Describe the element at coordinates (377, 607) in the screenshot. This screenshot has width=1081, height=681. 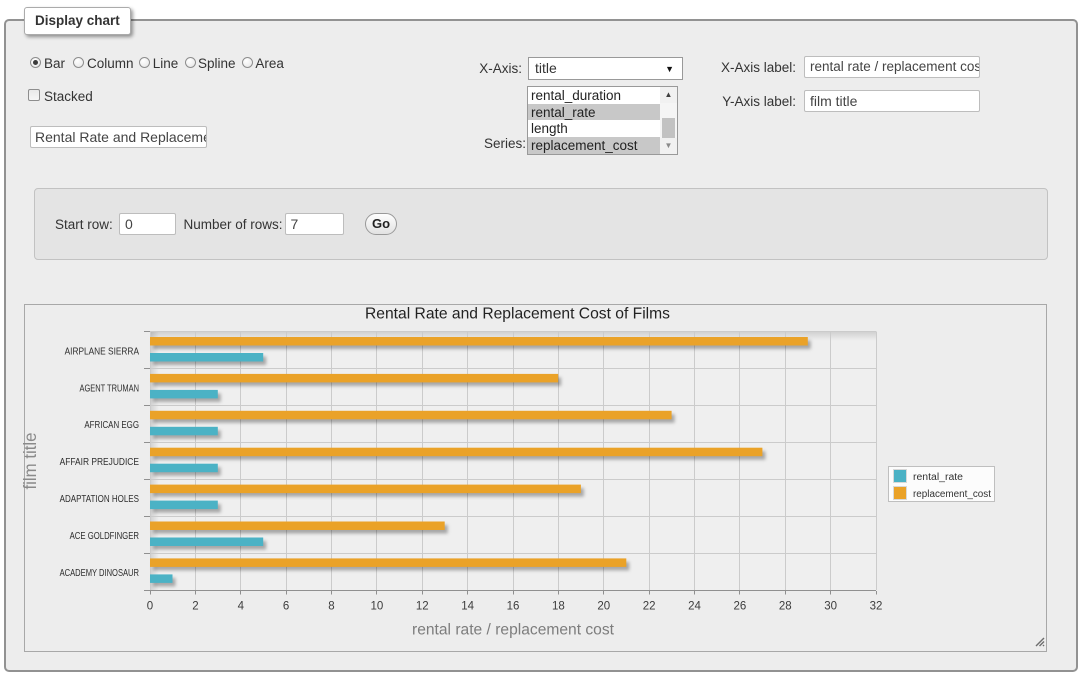
I see `svg-text: 10` at that location.